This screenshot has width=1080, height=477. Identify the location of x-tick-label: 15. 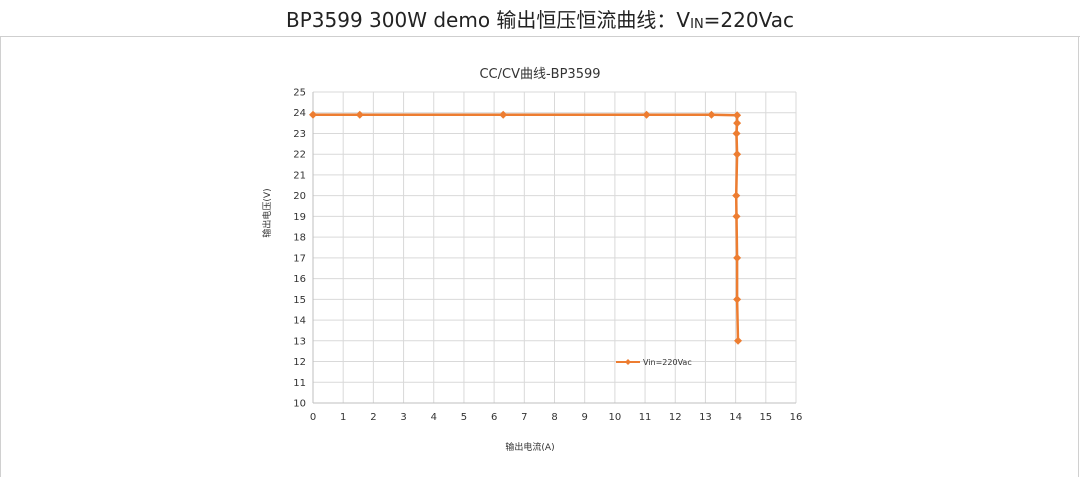
(765, 417).